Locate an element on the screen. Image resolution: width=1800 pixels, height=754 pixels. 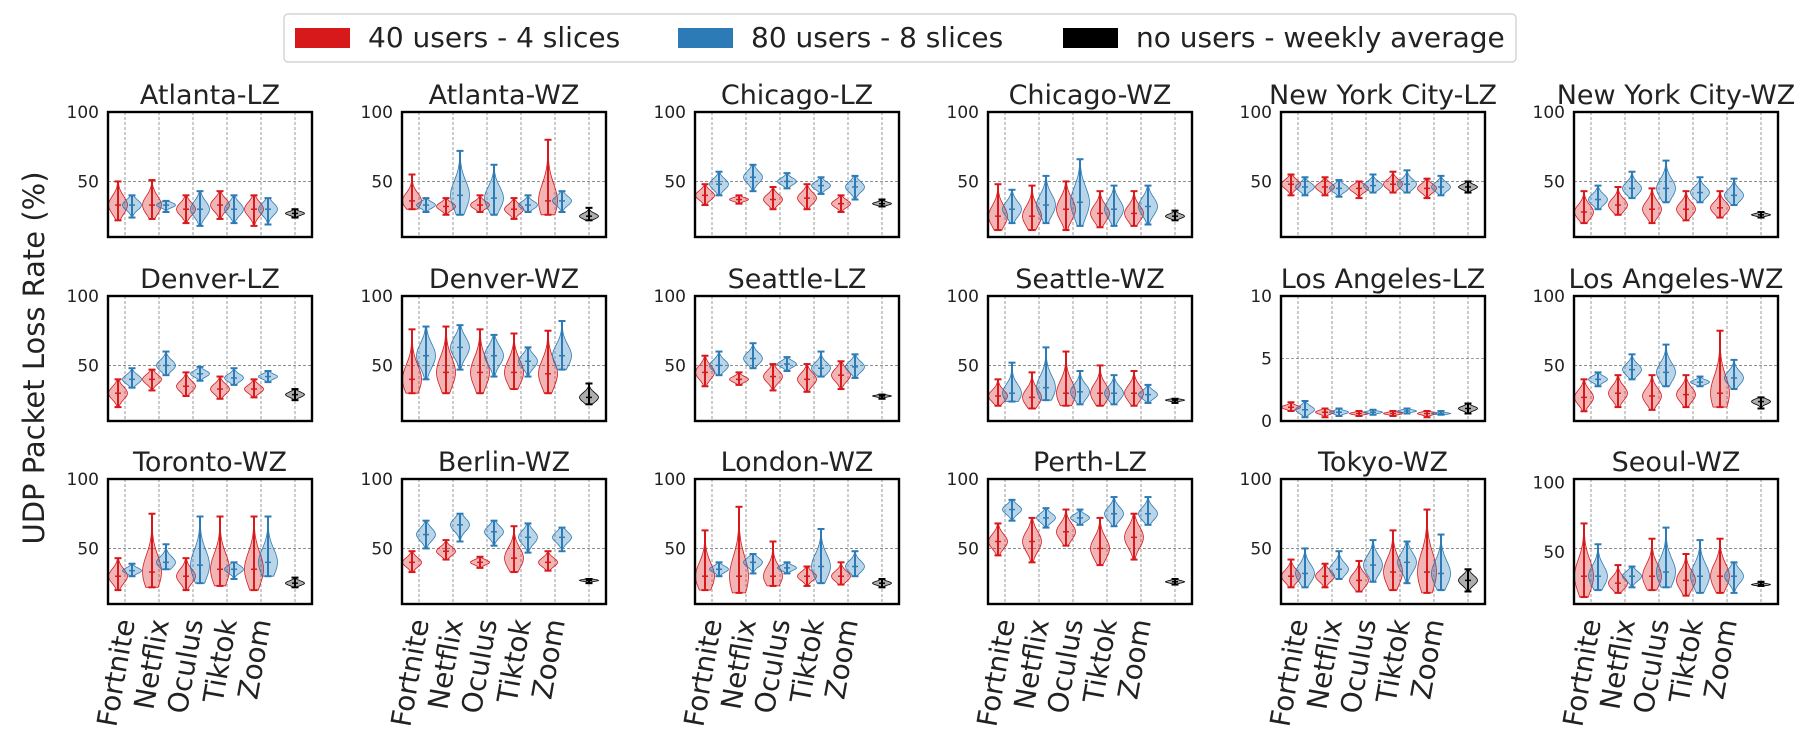
panel-title: Los Angeles-WZ is located at coordinates (1675, 279).